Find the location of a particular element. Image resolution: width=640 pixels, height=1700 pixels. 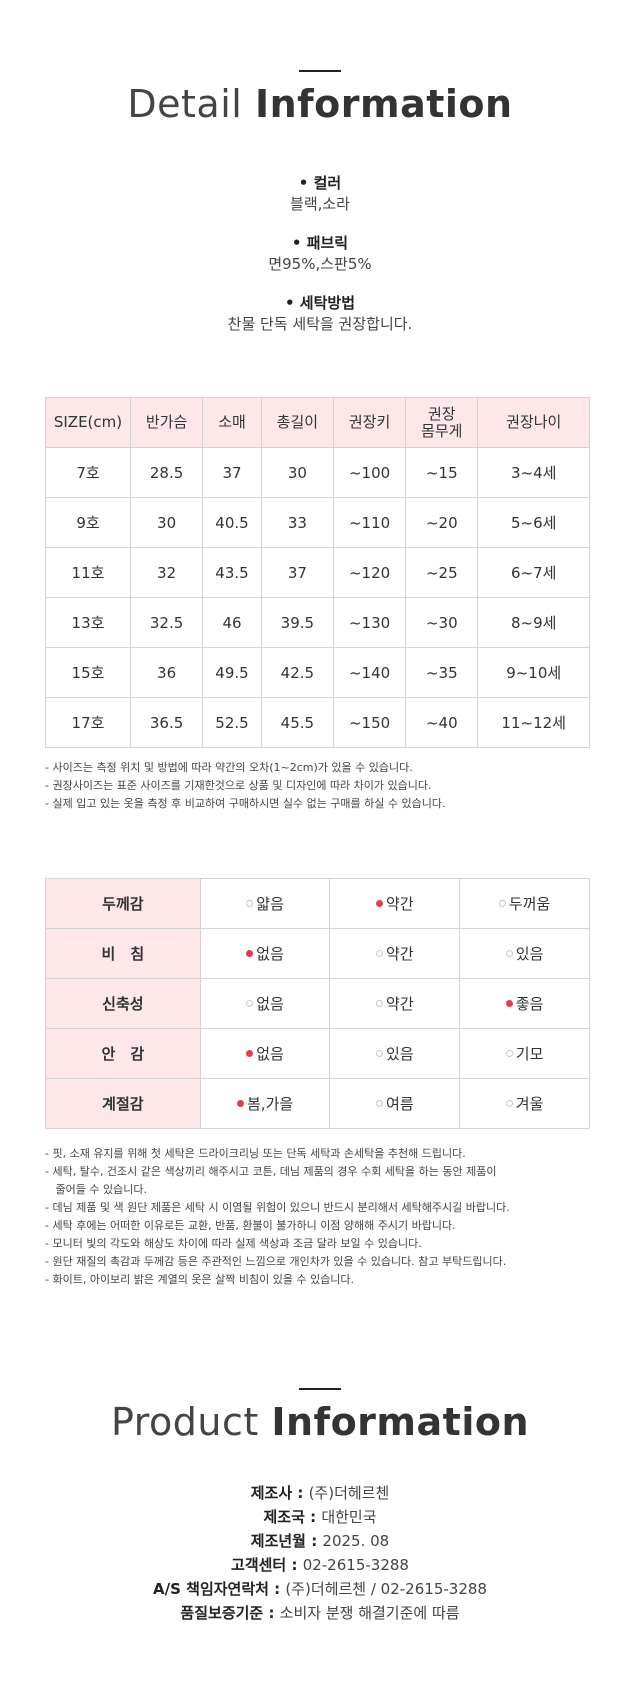

table-cell: ~25 is located at coordinates (442, 572).